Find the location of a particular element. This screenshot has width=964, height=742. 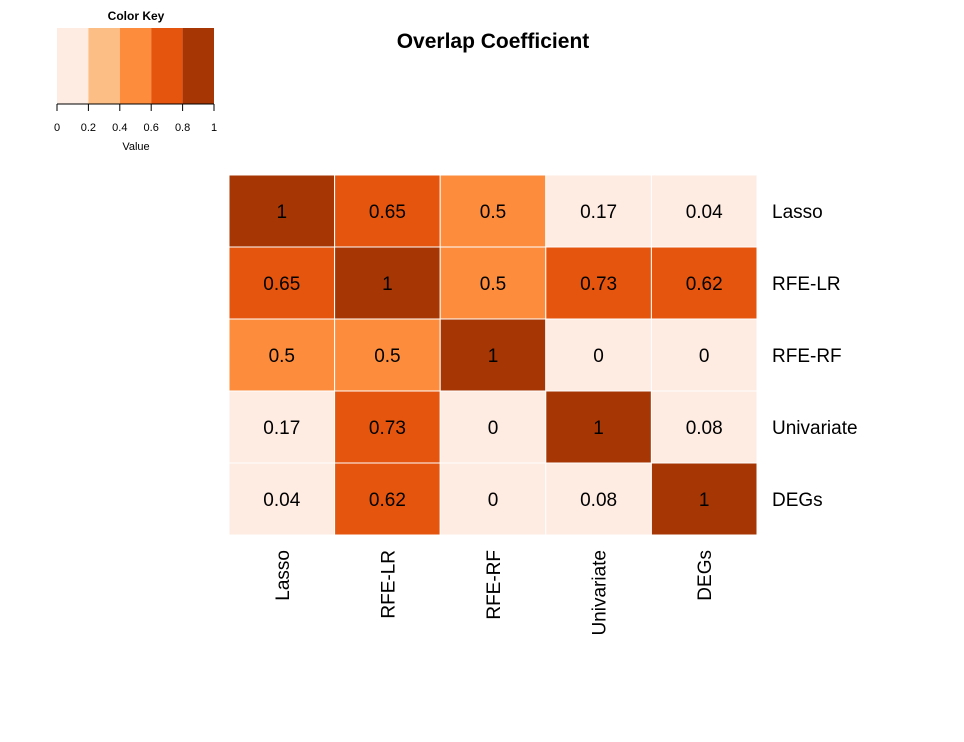

column-label: Univariate is located at coordinates (600, 593).